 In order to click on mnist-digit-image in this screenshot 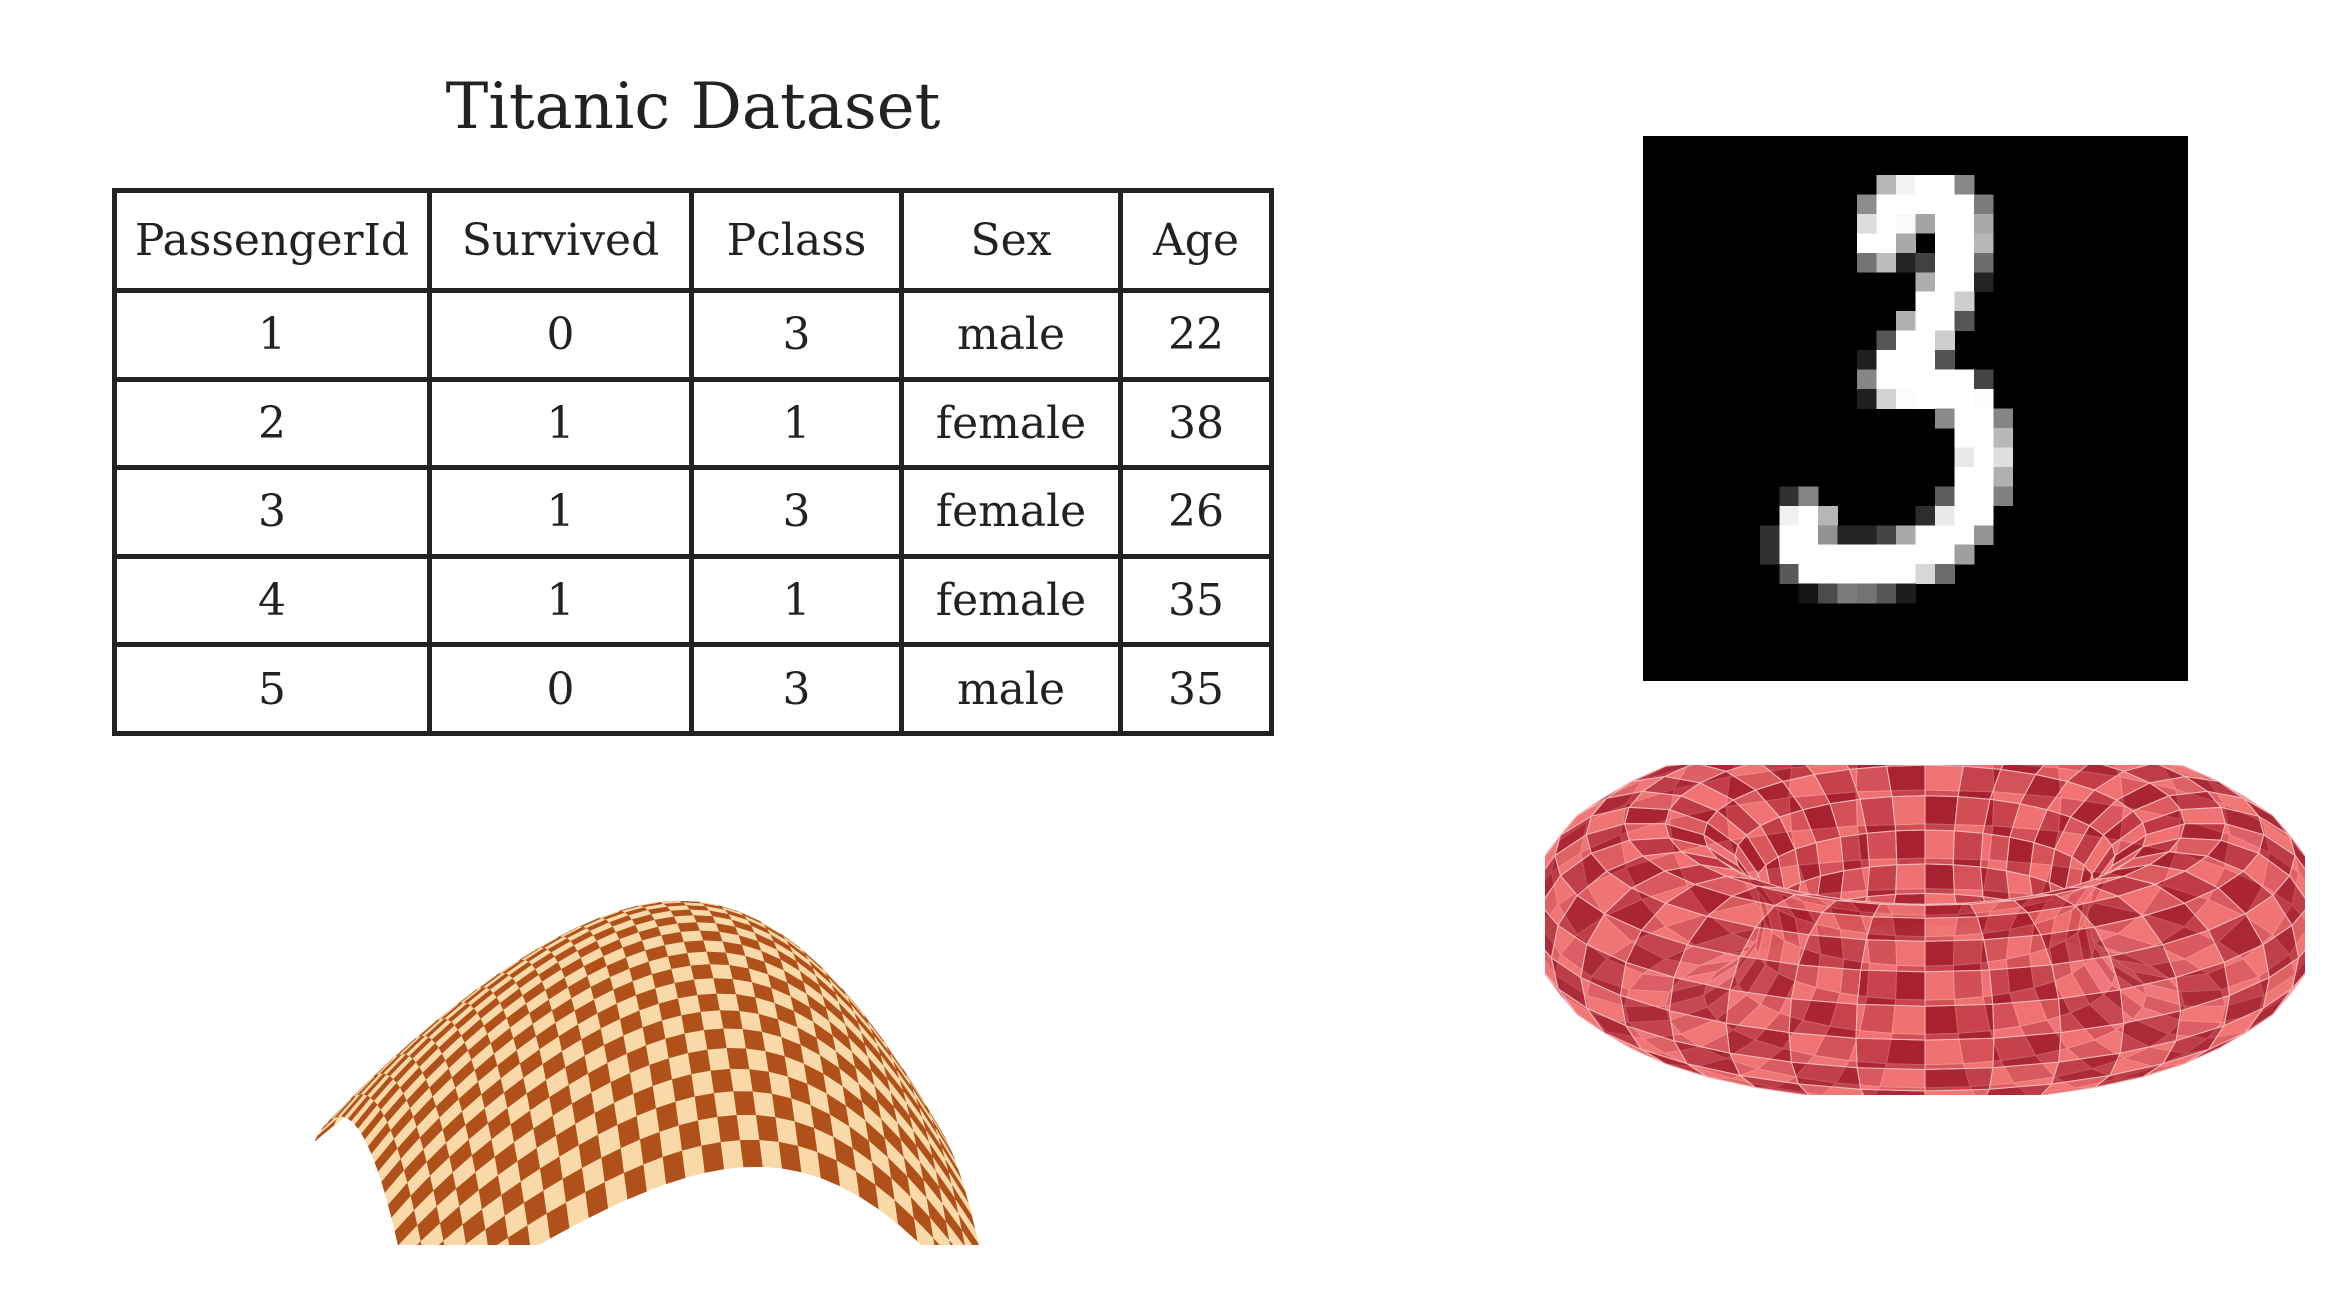, I will do `click(1915, 408)`.